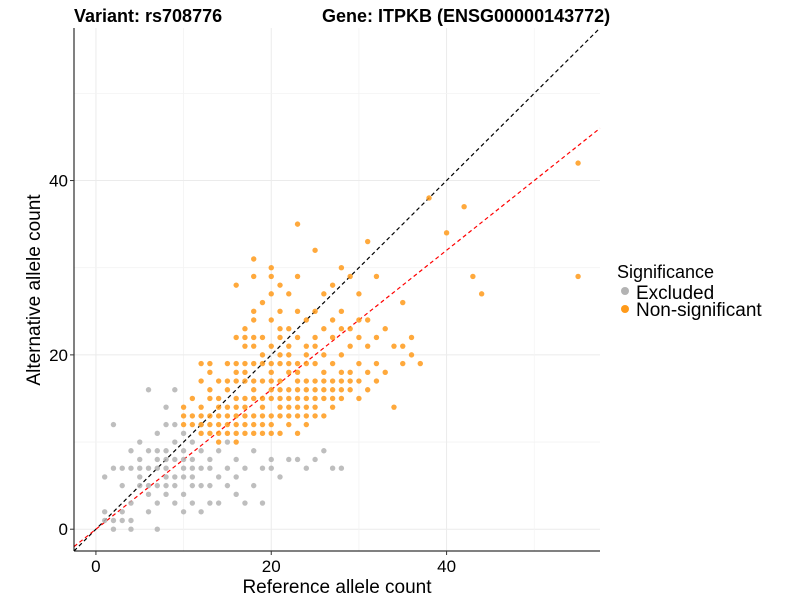  What do you see at coordinates (63, 529) in the screenshot?
I see `y-tick-label: 0` at bounding box center [63, 529].